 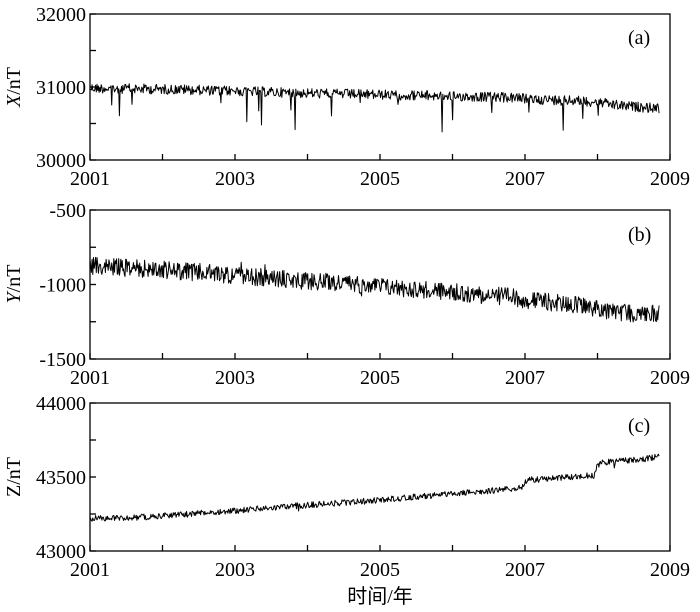 I want to click on y-ticks: 30000 31000 32000, so click(x=66, y=88).